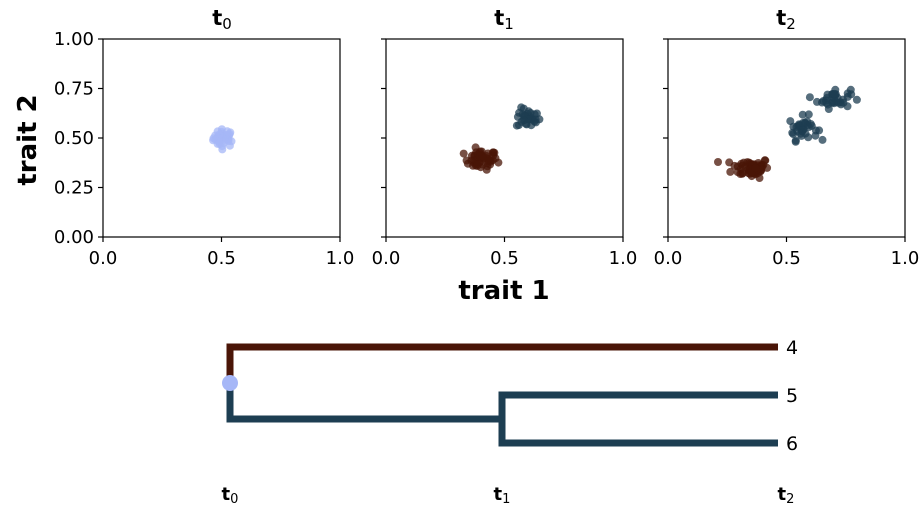 The width and height of the screenshot is (922, 506). Describe the element at coordinates (792, 444) in the screenshot. I see `leaf-label-6: 6` at that location.